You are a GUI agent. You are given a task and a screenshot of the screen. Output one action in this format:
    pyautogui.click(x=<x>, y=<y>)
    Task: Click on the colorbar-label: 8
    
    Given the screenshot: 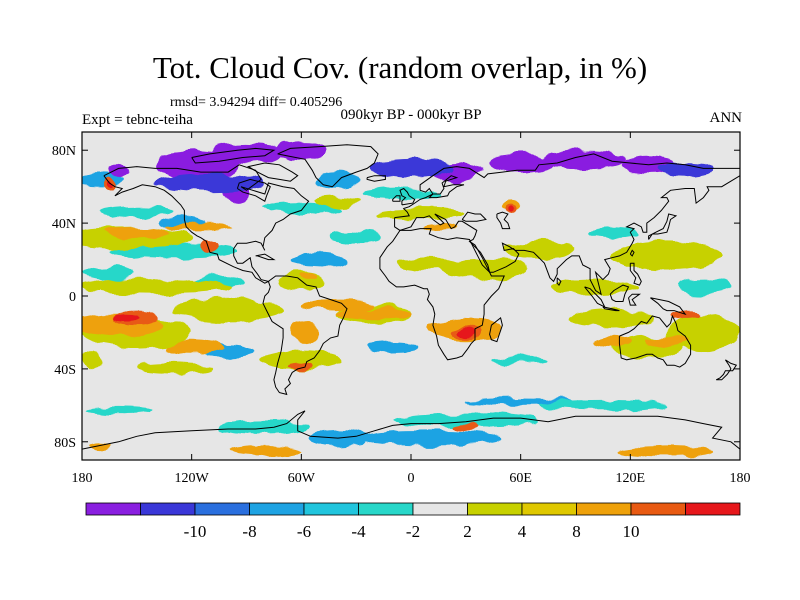 What is the action you would take?
    pyautogui.click(x=576, y=531)
    